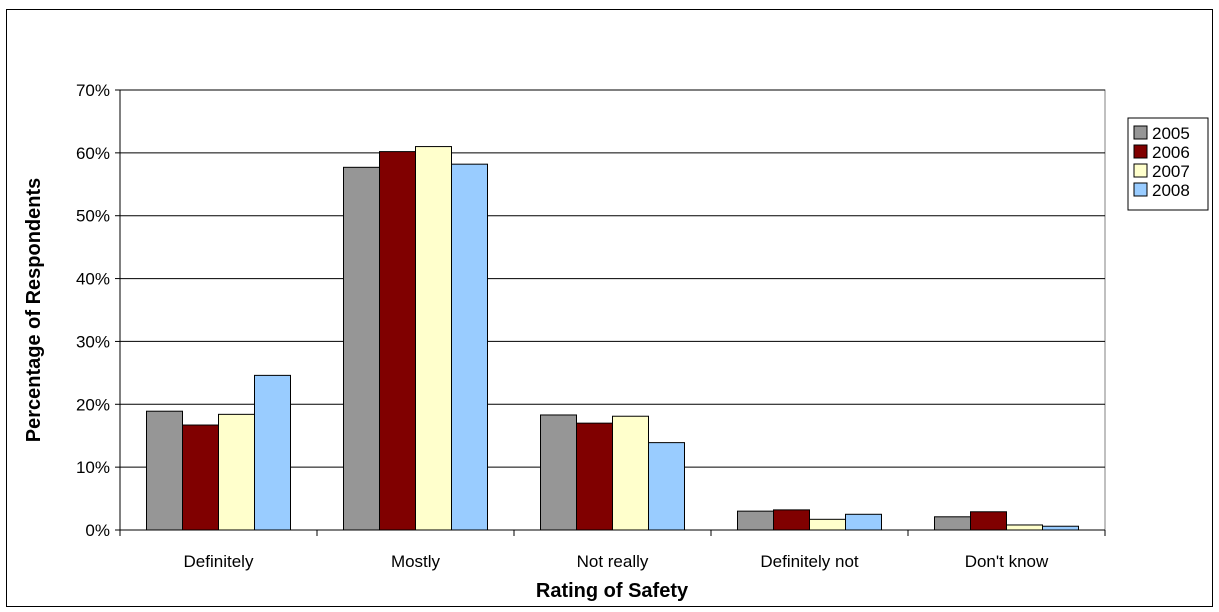 The image size is (1219, 612). Describe the element at coordinates (361, 348) in the screenshot. I see `bar-2005-mostly` at that location.